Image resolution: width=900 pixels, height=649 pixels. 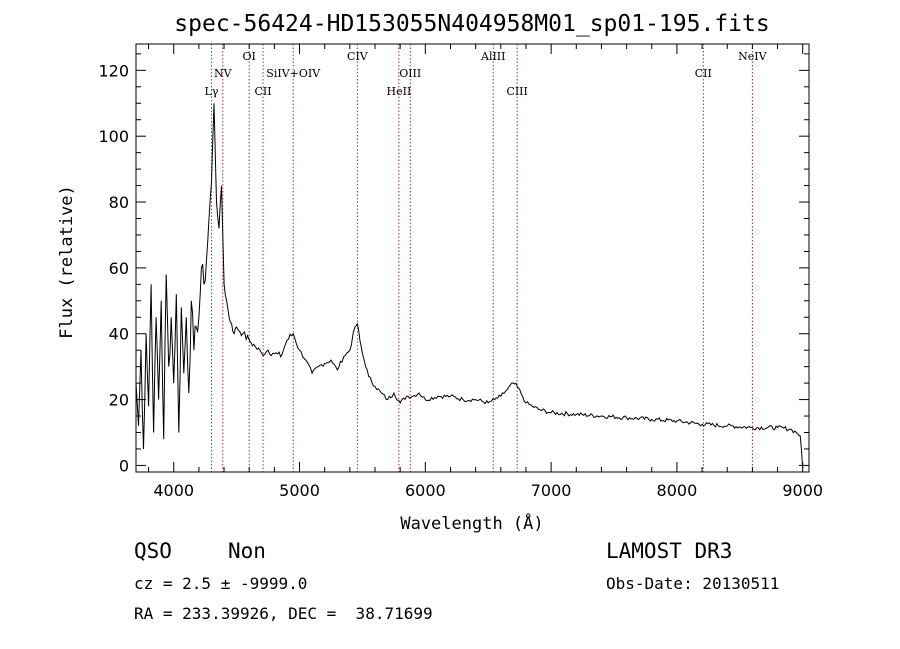 I want to click on y-tick-label: 40, so click(x=119, y=334).